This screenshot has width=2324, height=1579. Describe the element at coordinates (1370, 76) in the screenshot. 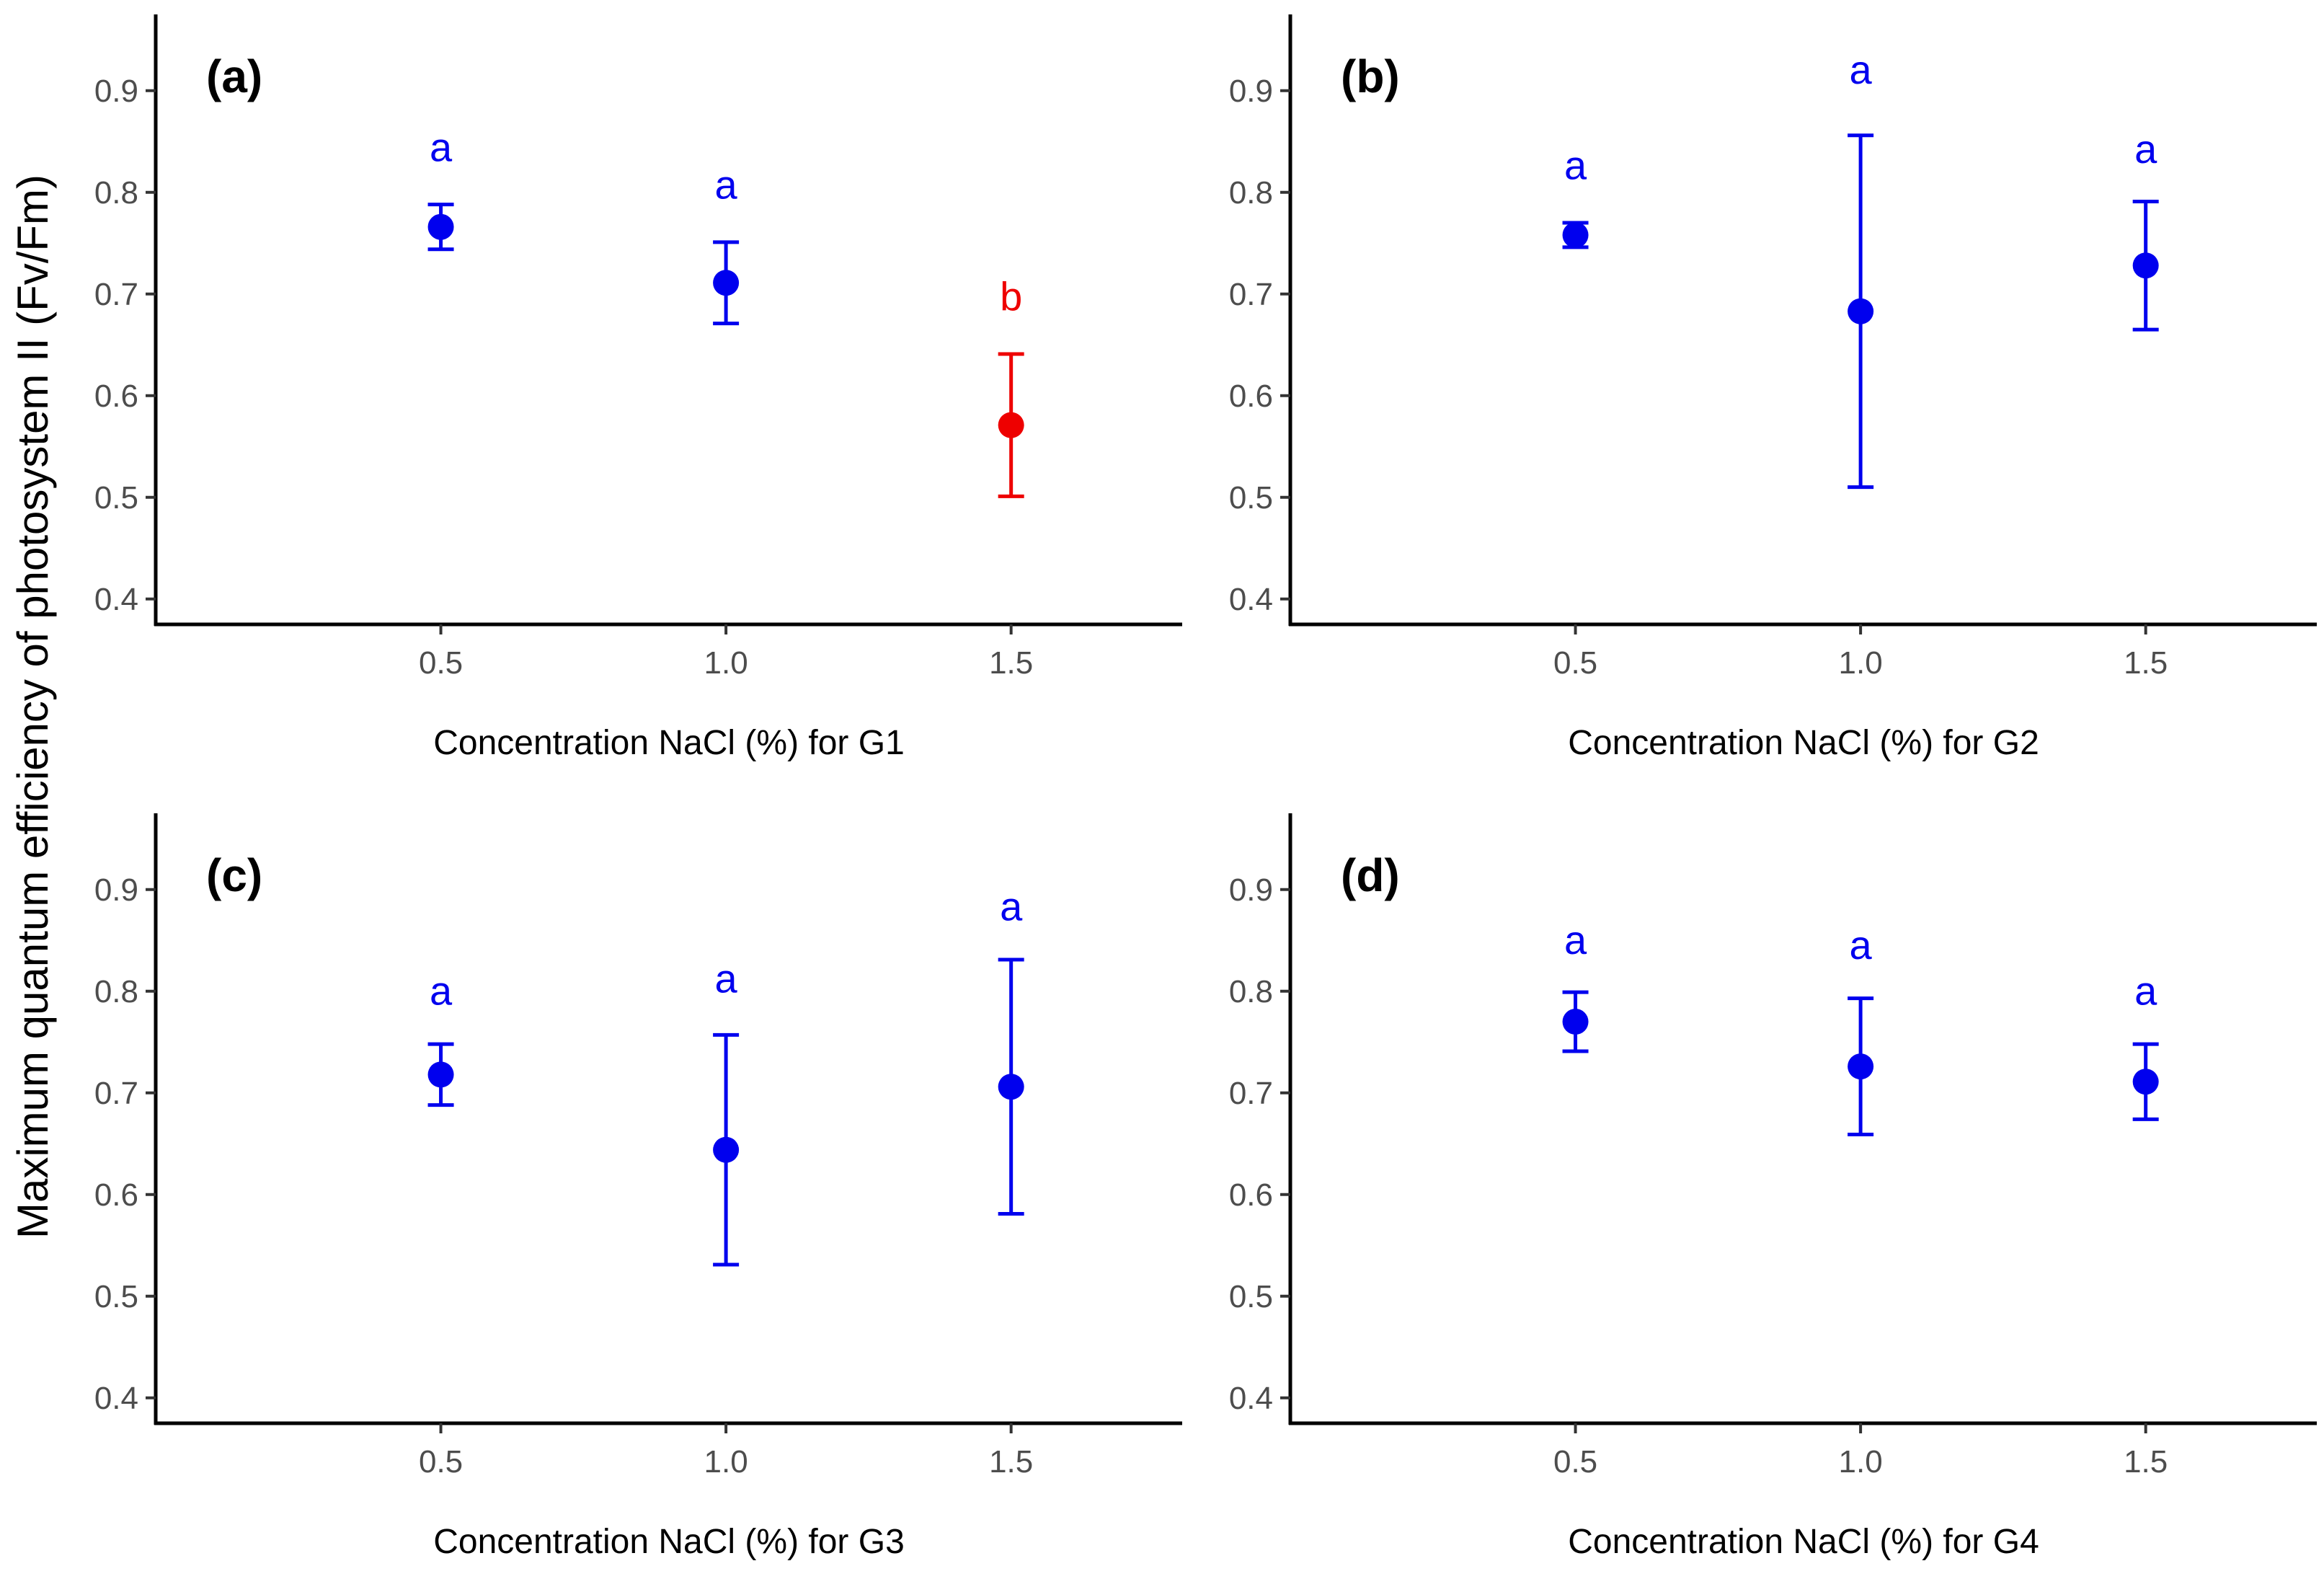

I see `panel-label: (b)` at that location.